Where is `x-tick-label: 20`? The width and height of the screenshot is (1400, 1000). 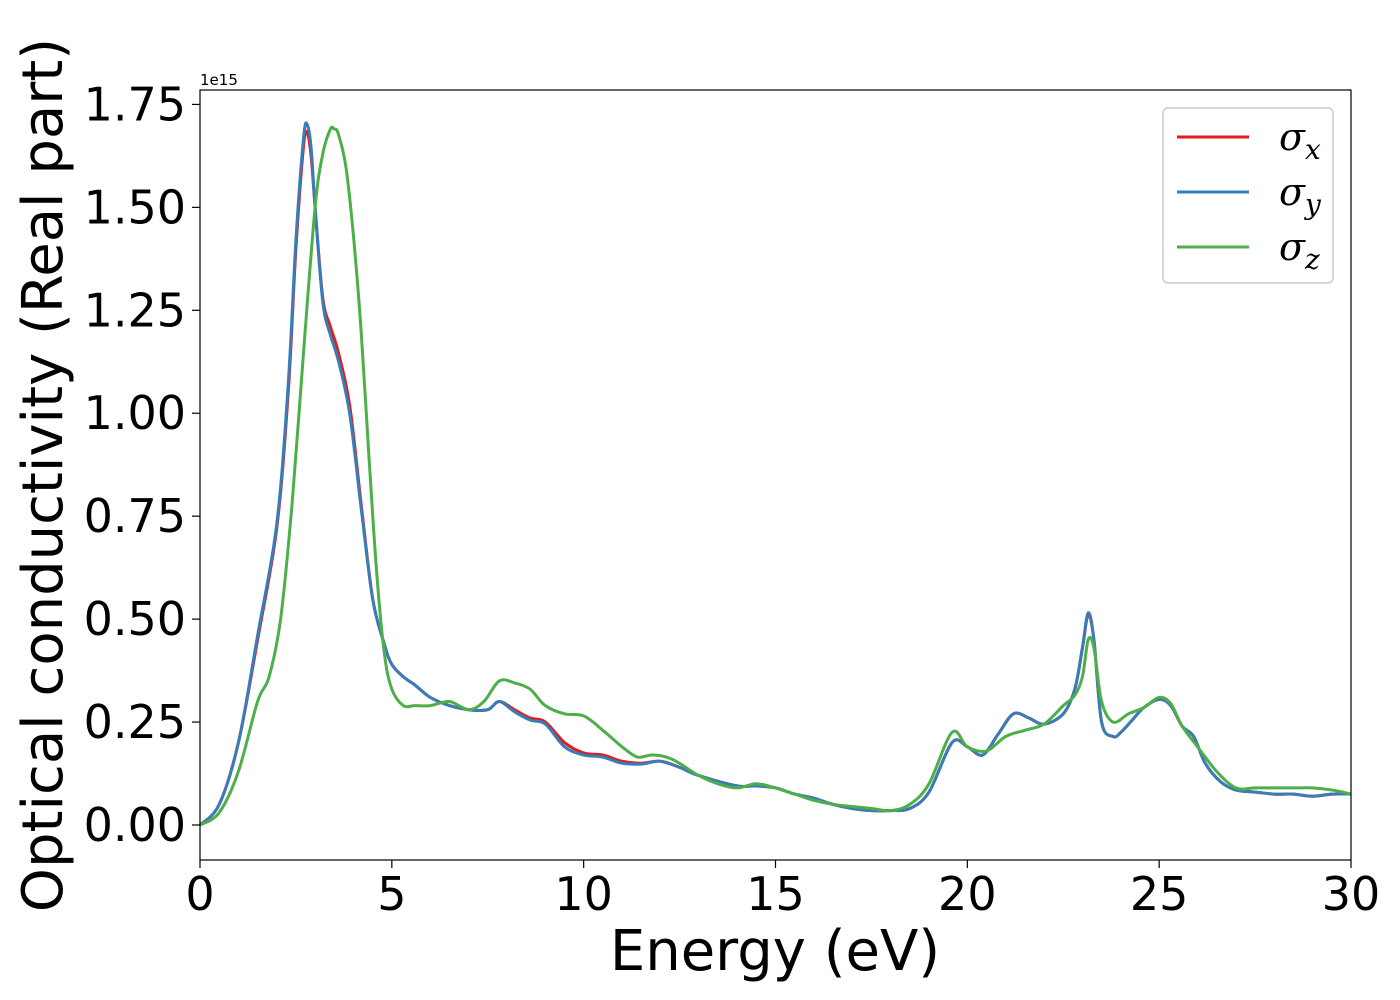
x-tick-label: 20 is located at coordinates (967, 894).